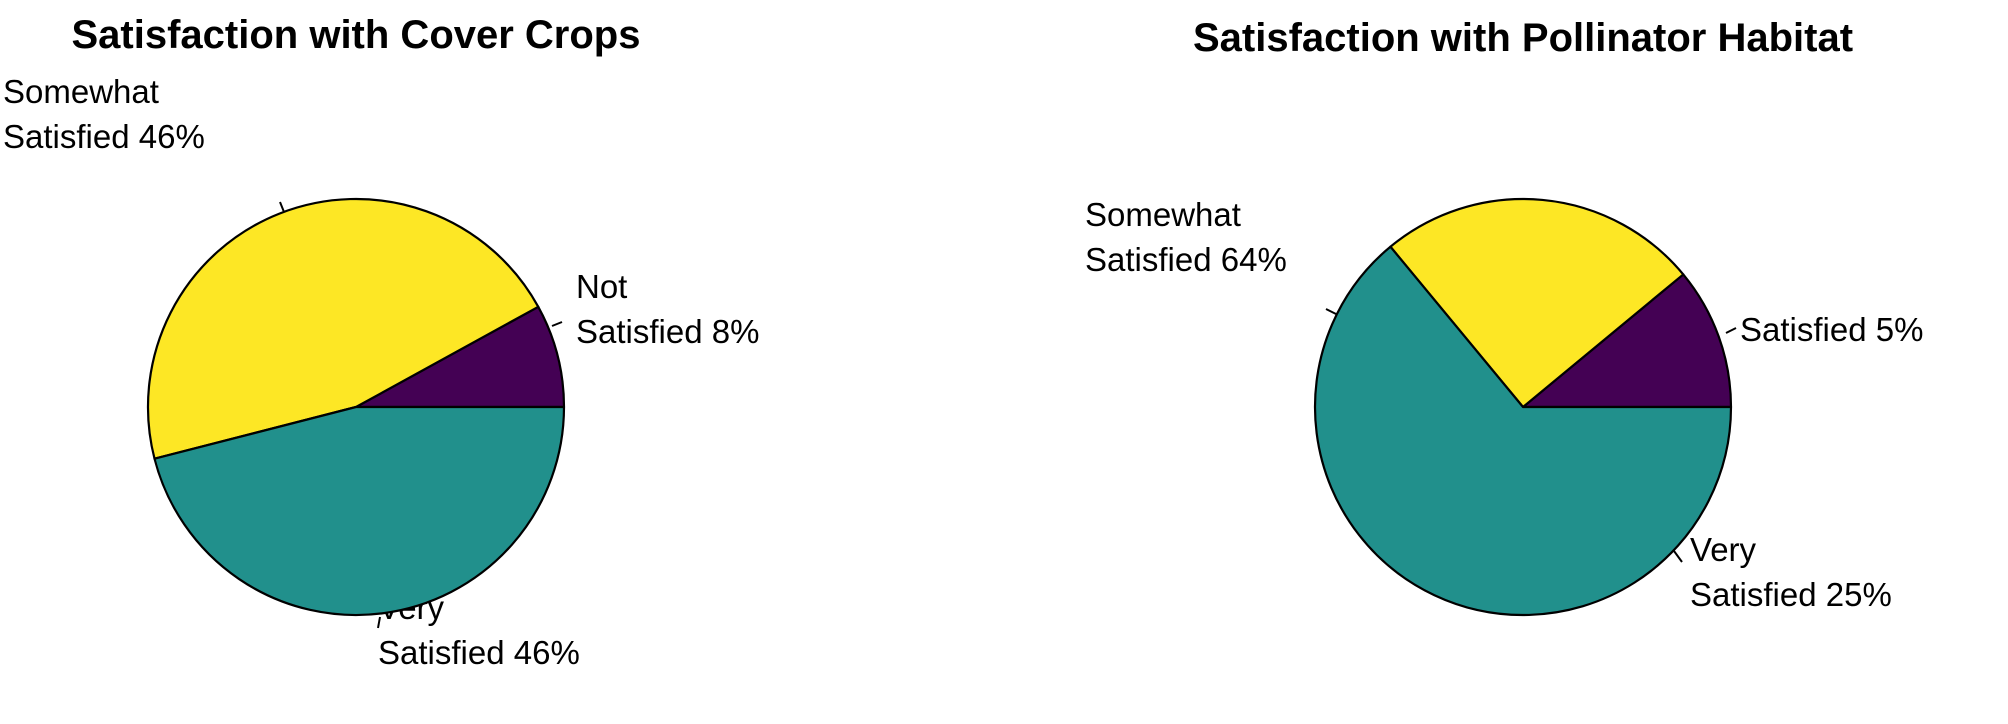 The image size is (2008, 724). Describe the element at coordinates (356, 35) in the screenshot. I see `chart-title: Satisfaction with Cover Crops` at that location.